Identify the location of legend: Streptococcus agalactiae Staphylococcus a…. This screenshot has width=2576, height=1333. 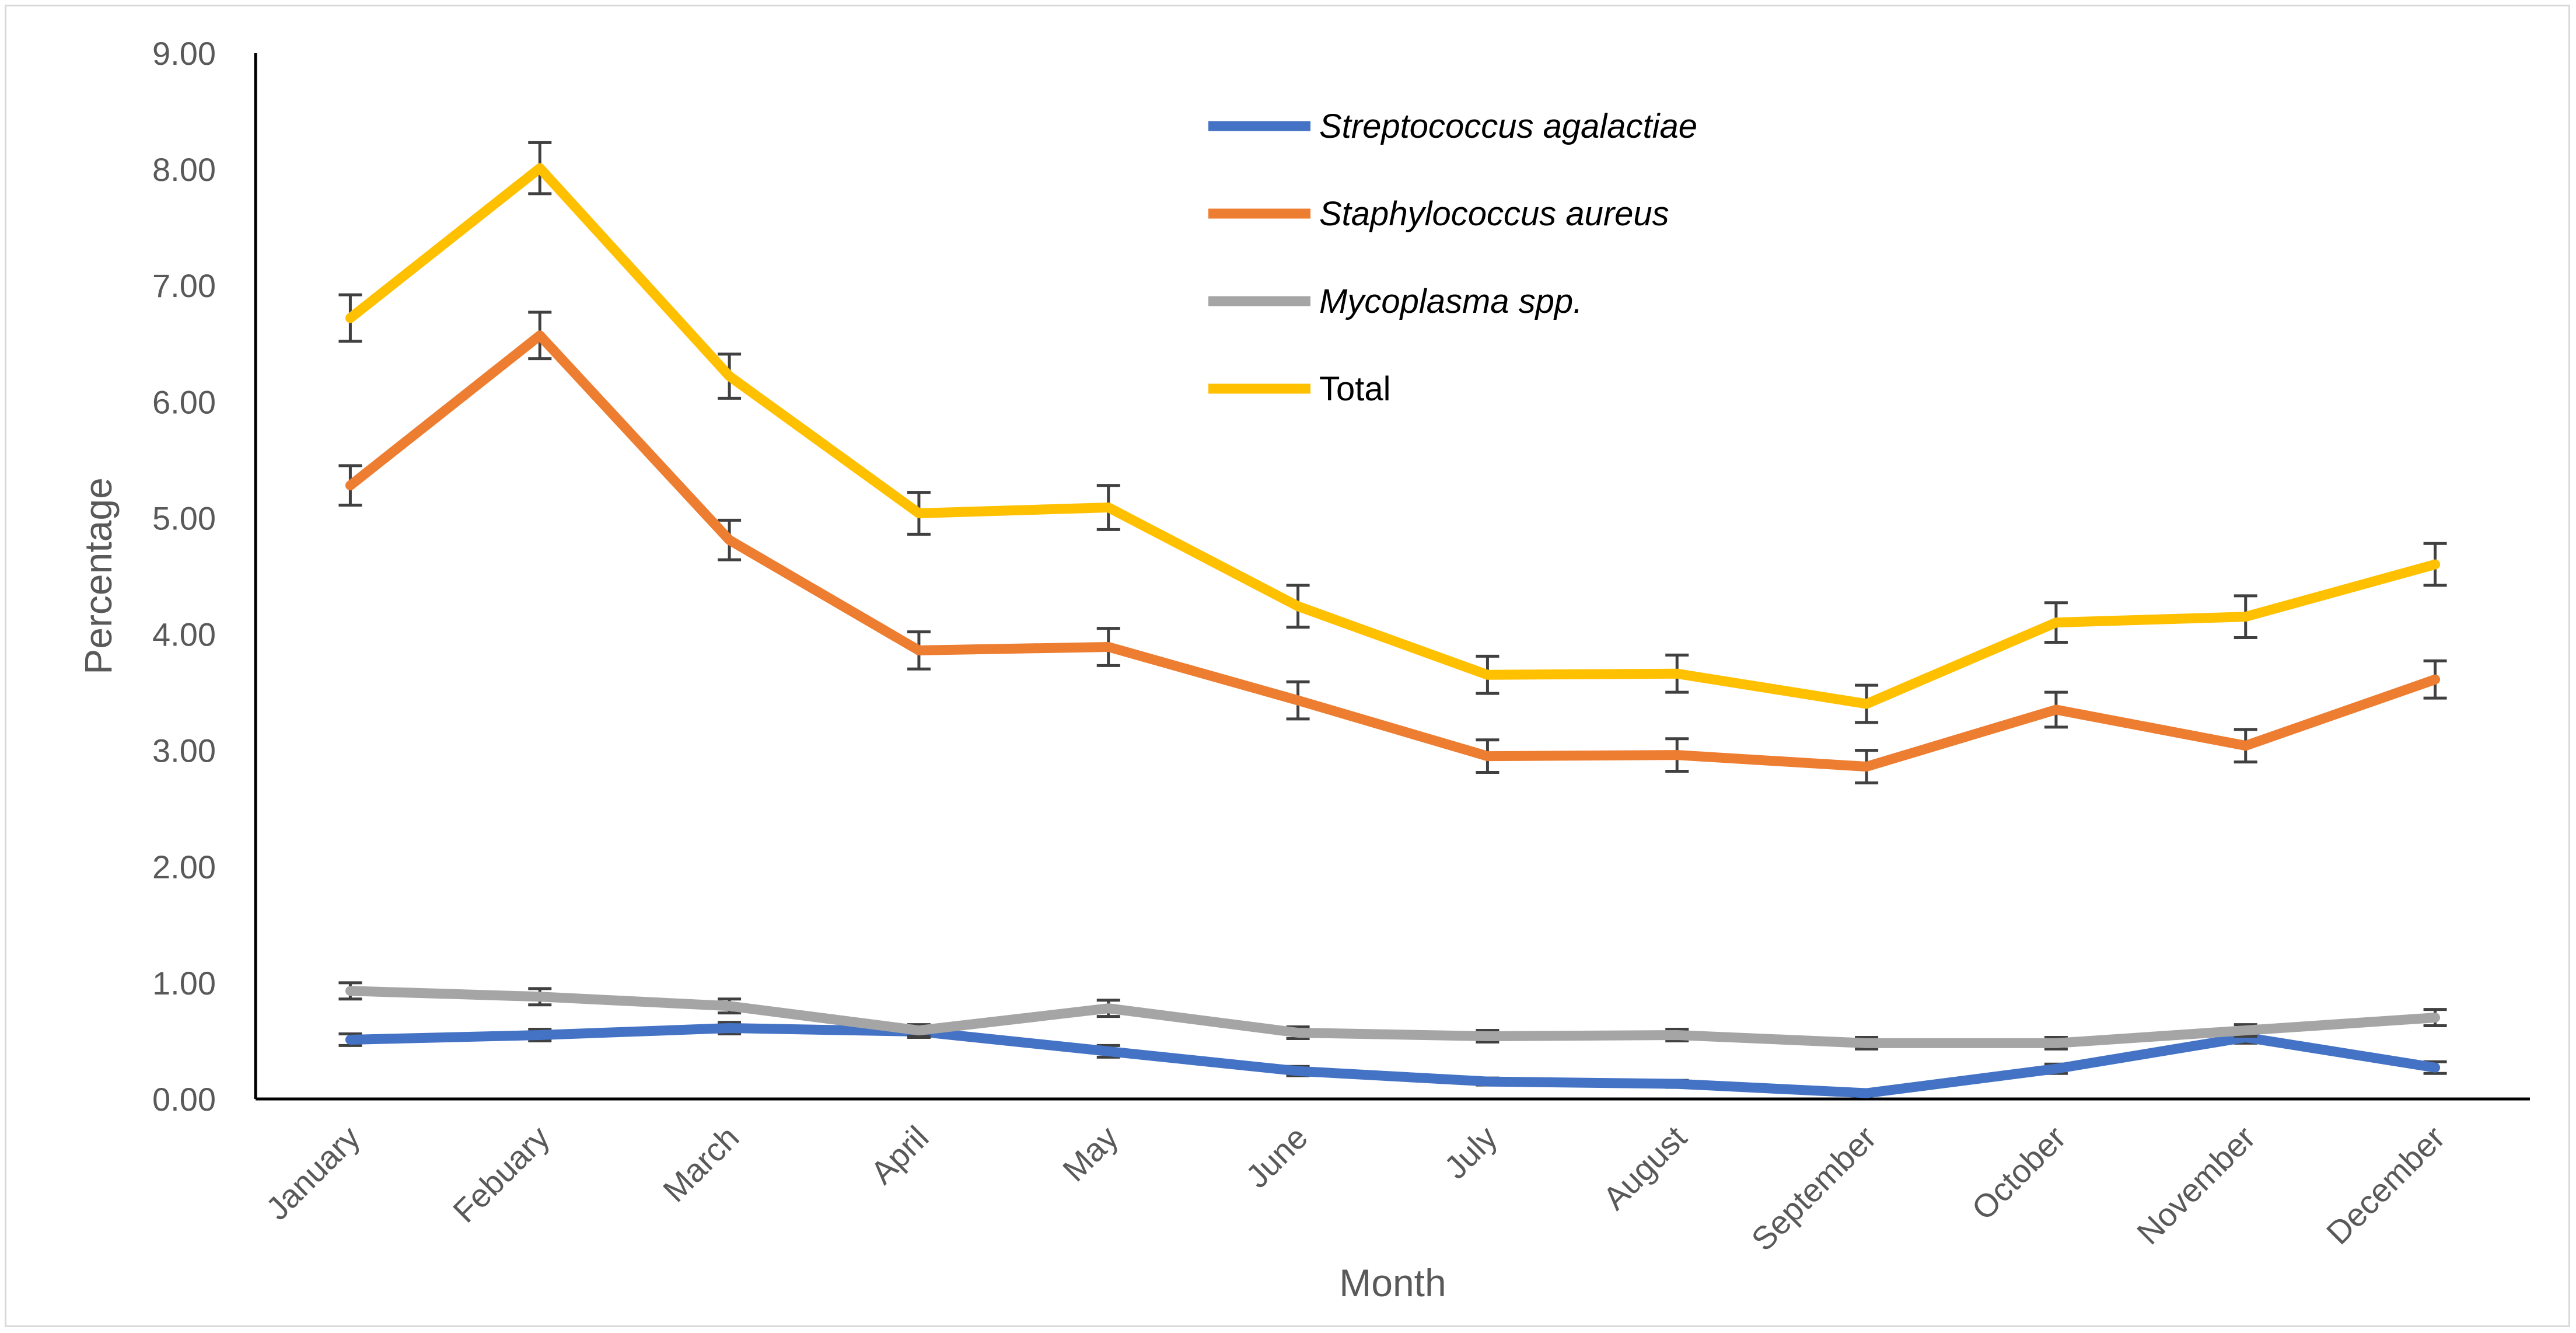
(1452, 257).